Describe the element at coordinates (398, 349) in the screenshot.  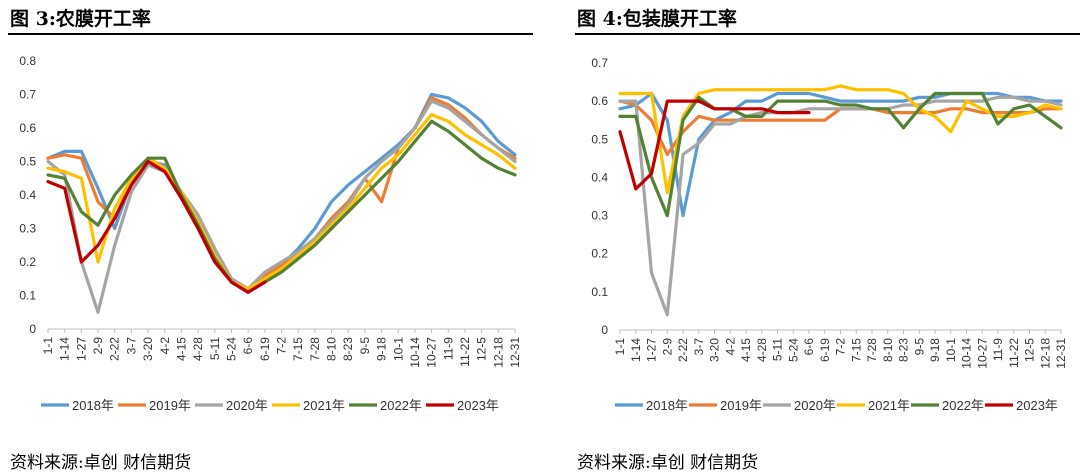
I see `x-tick-label: 10-1` at that location.